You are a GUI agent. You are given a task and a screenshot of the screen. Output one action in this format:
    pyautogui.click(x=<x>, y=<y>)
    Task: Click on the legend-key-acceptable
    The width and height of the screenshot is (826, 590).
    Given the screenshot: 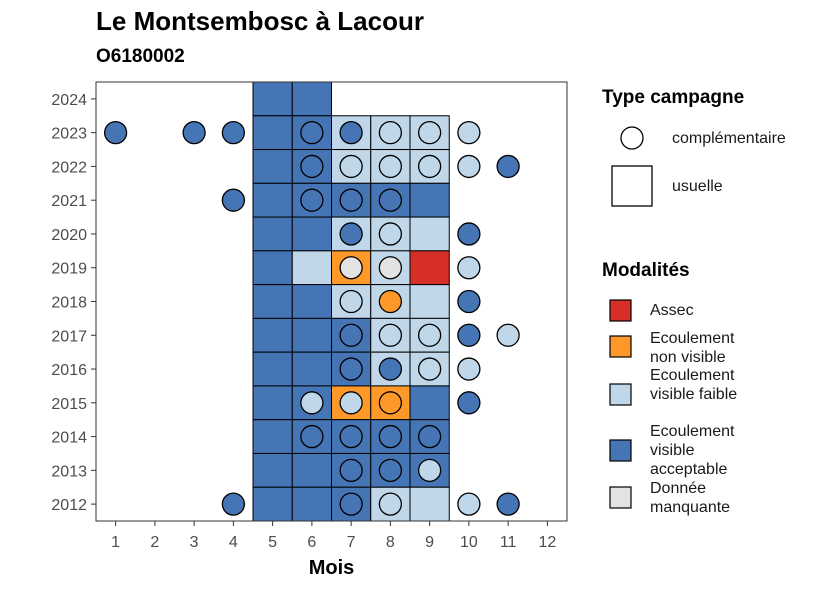 What is the action you would take?
    pyautogui.click(x=620, y=450)
    